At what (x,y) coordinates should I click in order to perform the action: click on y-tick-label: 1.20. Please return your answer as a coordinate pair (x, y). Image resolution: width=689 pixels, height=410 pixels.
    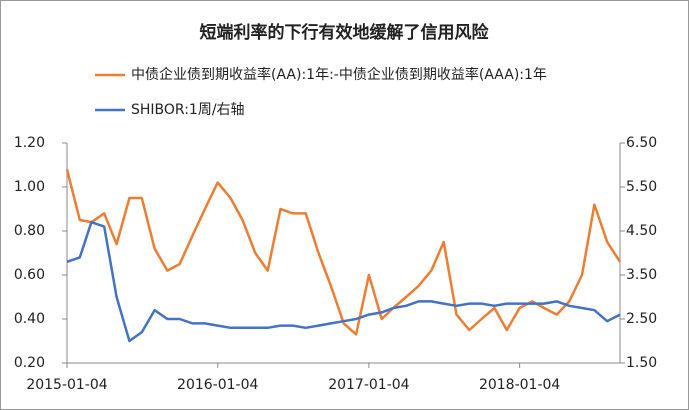
    Looking at the image, I should click on (29, 143).